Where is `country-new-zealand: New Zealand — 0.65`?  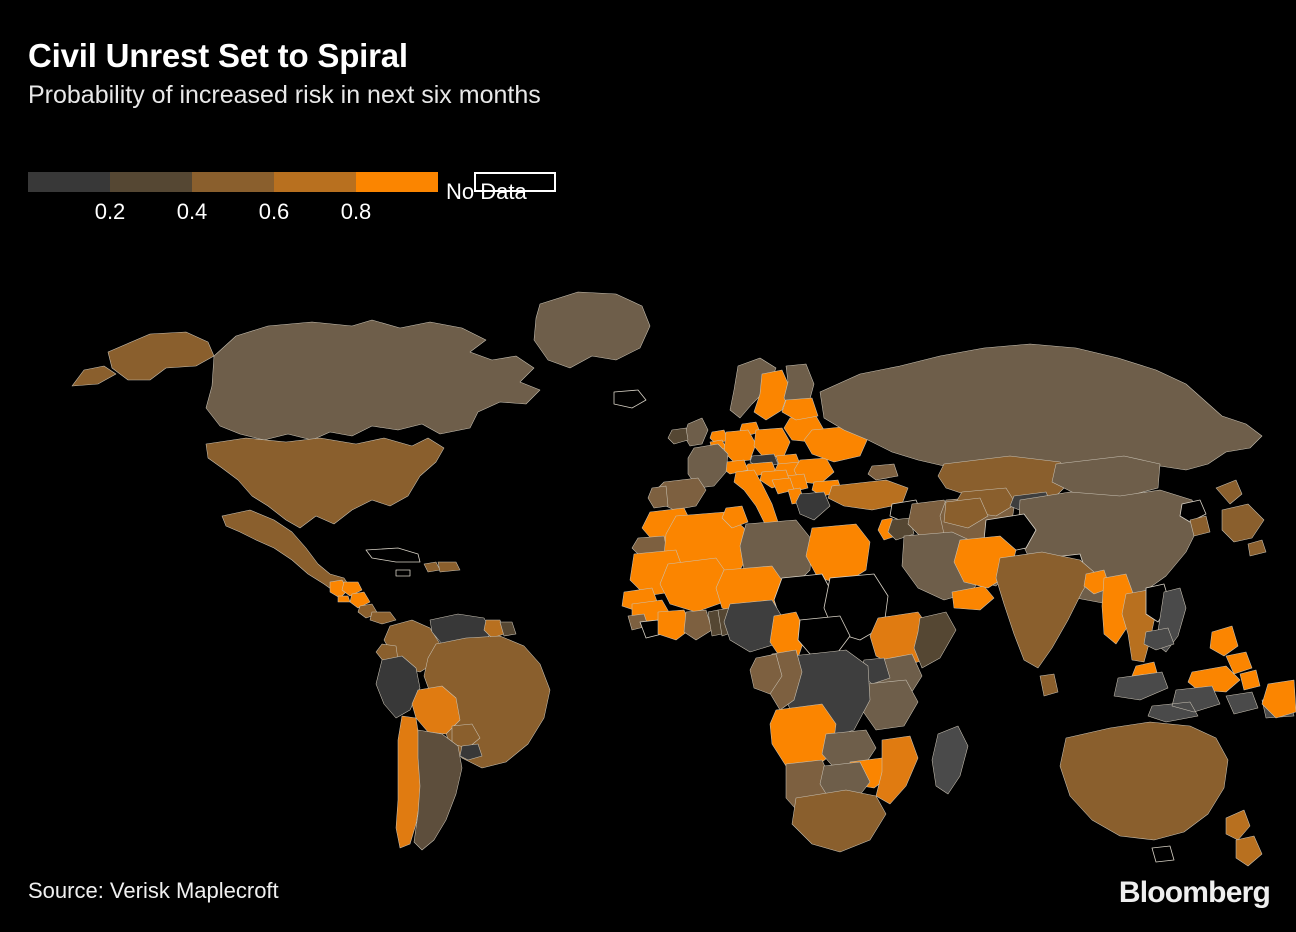
country-new-zealand: New Zealand — 0.65 is located at coordinates (1244, 838).